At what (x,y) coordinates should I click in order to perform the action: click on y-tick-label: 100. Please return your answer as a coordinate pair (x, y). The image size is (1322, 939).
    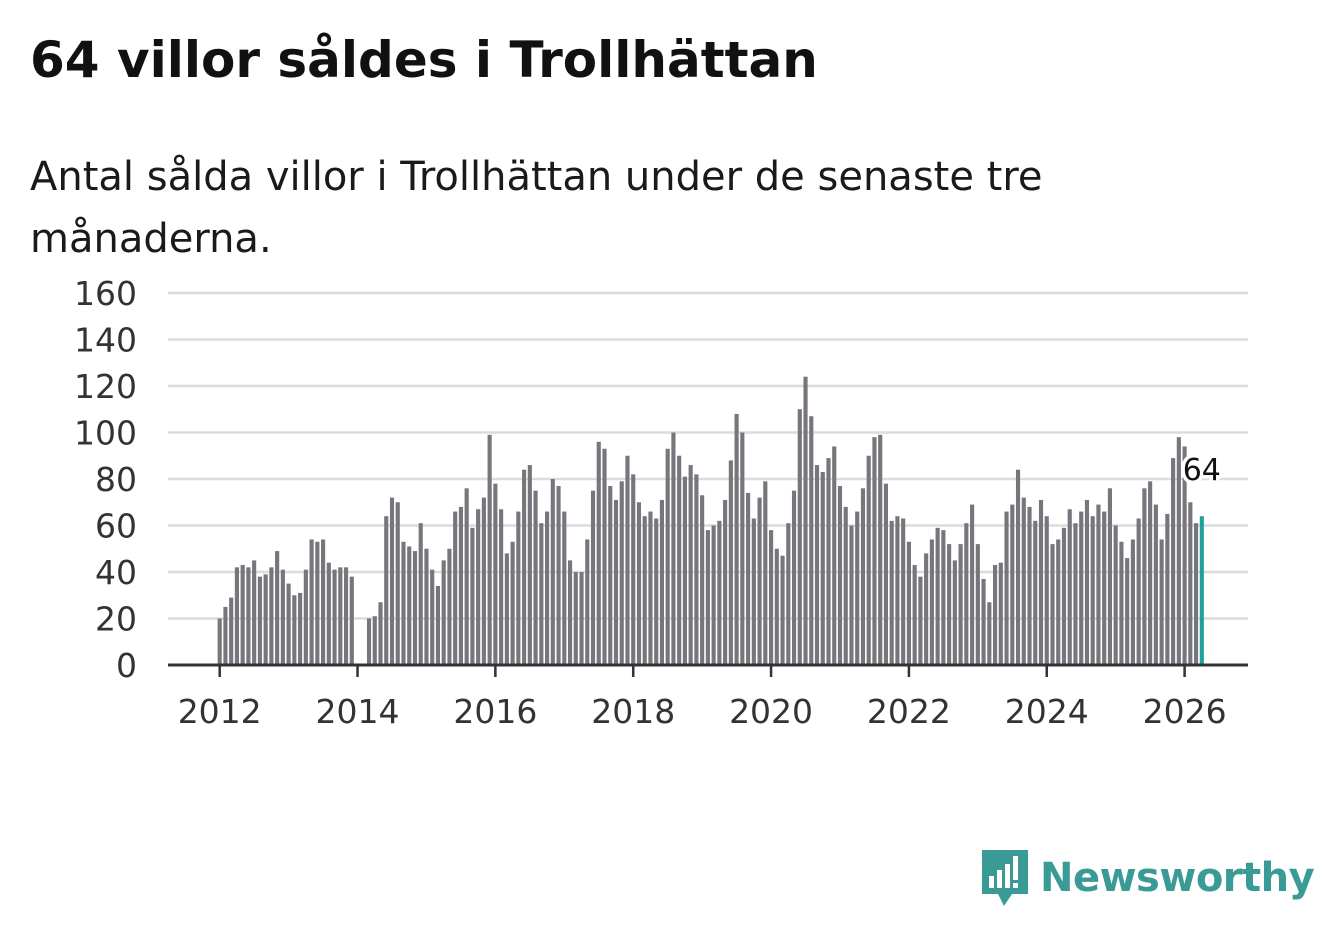
    Looking at the image, I should click on (105, 433).